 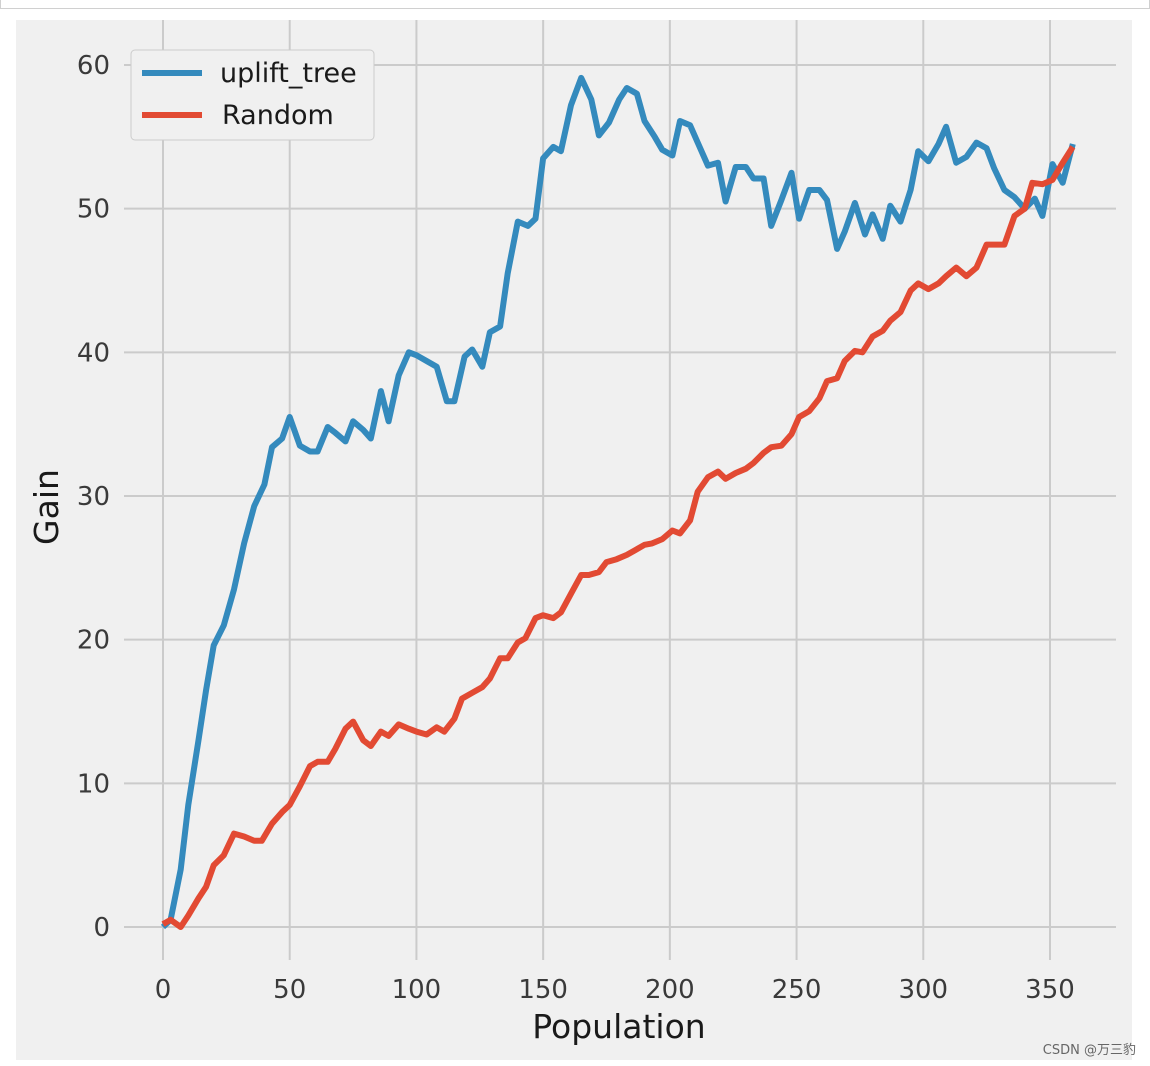 What do you see at coordinates (289, 990) in the screenshot?
I see `x-tick-label: 50` at bounding box center [289, 990].